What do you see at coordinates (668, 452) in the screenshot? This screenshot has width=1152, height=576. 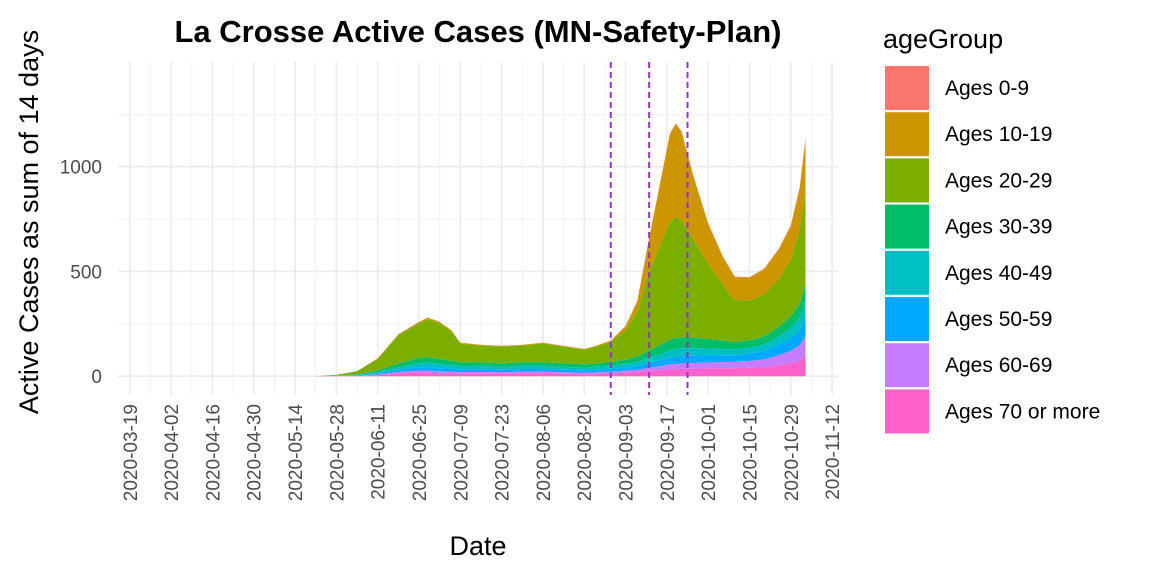 I see `x-tick-label: 2020-09-17` at bounding box center [668, 452].